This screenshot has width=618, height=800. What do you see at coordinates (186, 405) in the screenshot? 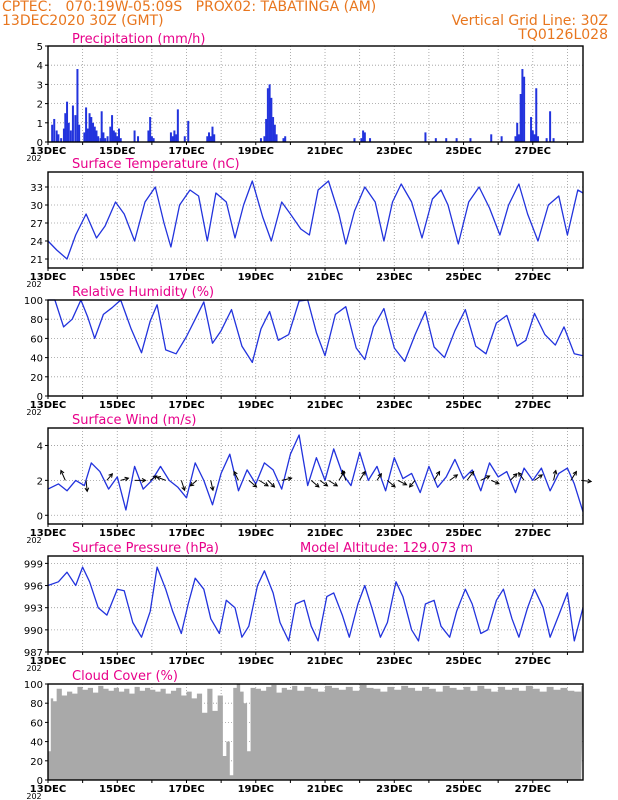
I see `rh-xtick-label: 17DEC` at bounding box center [186, 405].